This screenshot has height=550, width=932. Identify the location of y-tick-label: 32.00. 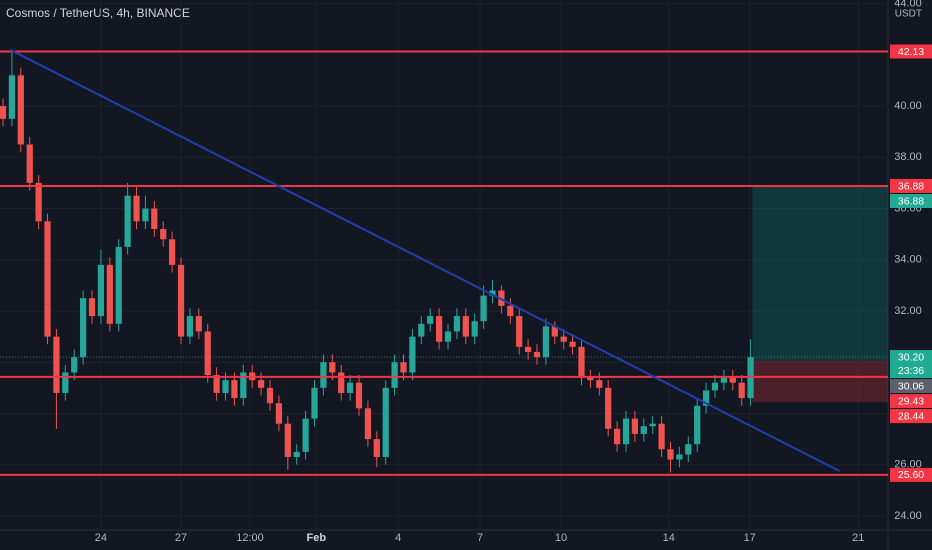
(908, 311).